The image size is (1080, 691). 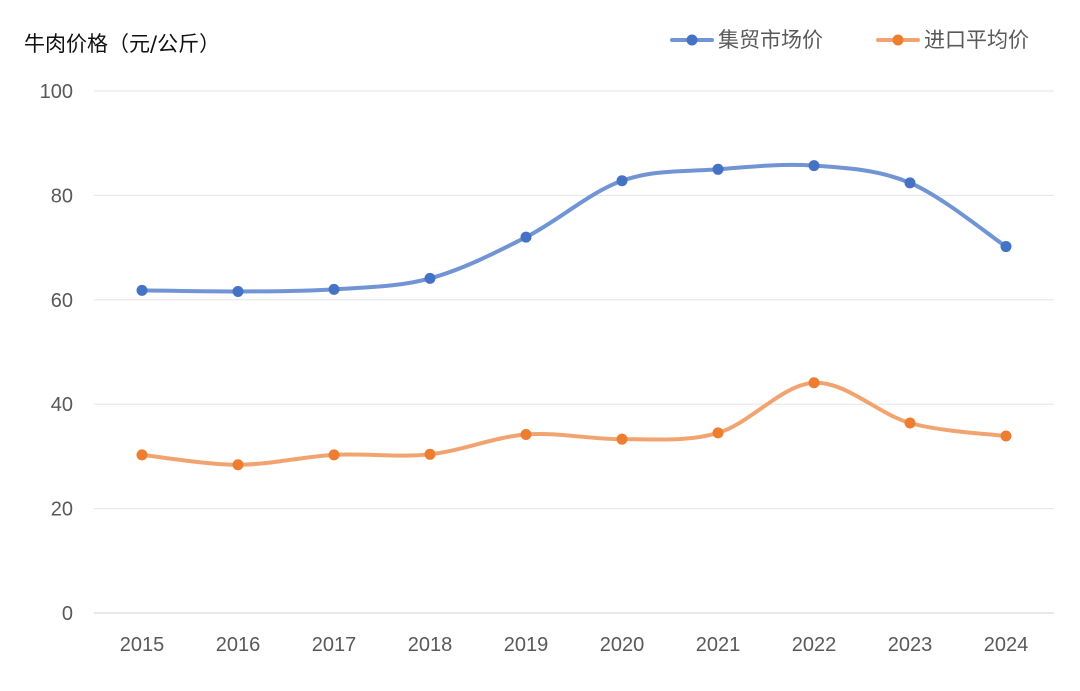 What do you see at coordinates (67, 614) in the screenshot?
I see `y-tick-label: 0` at bounding box center [67, 614].